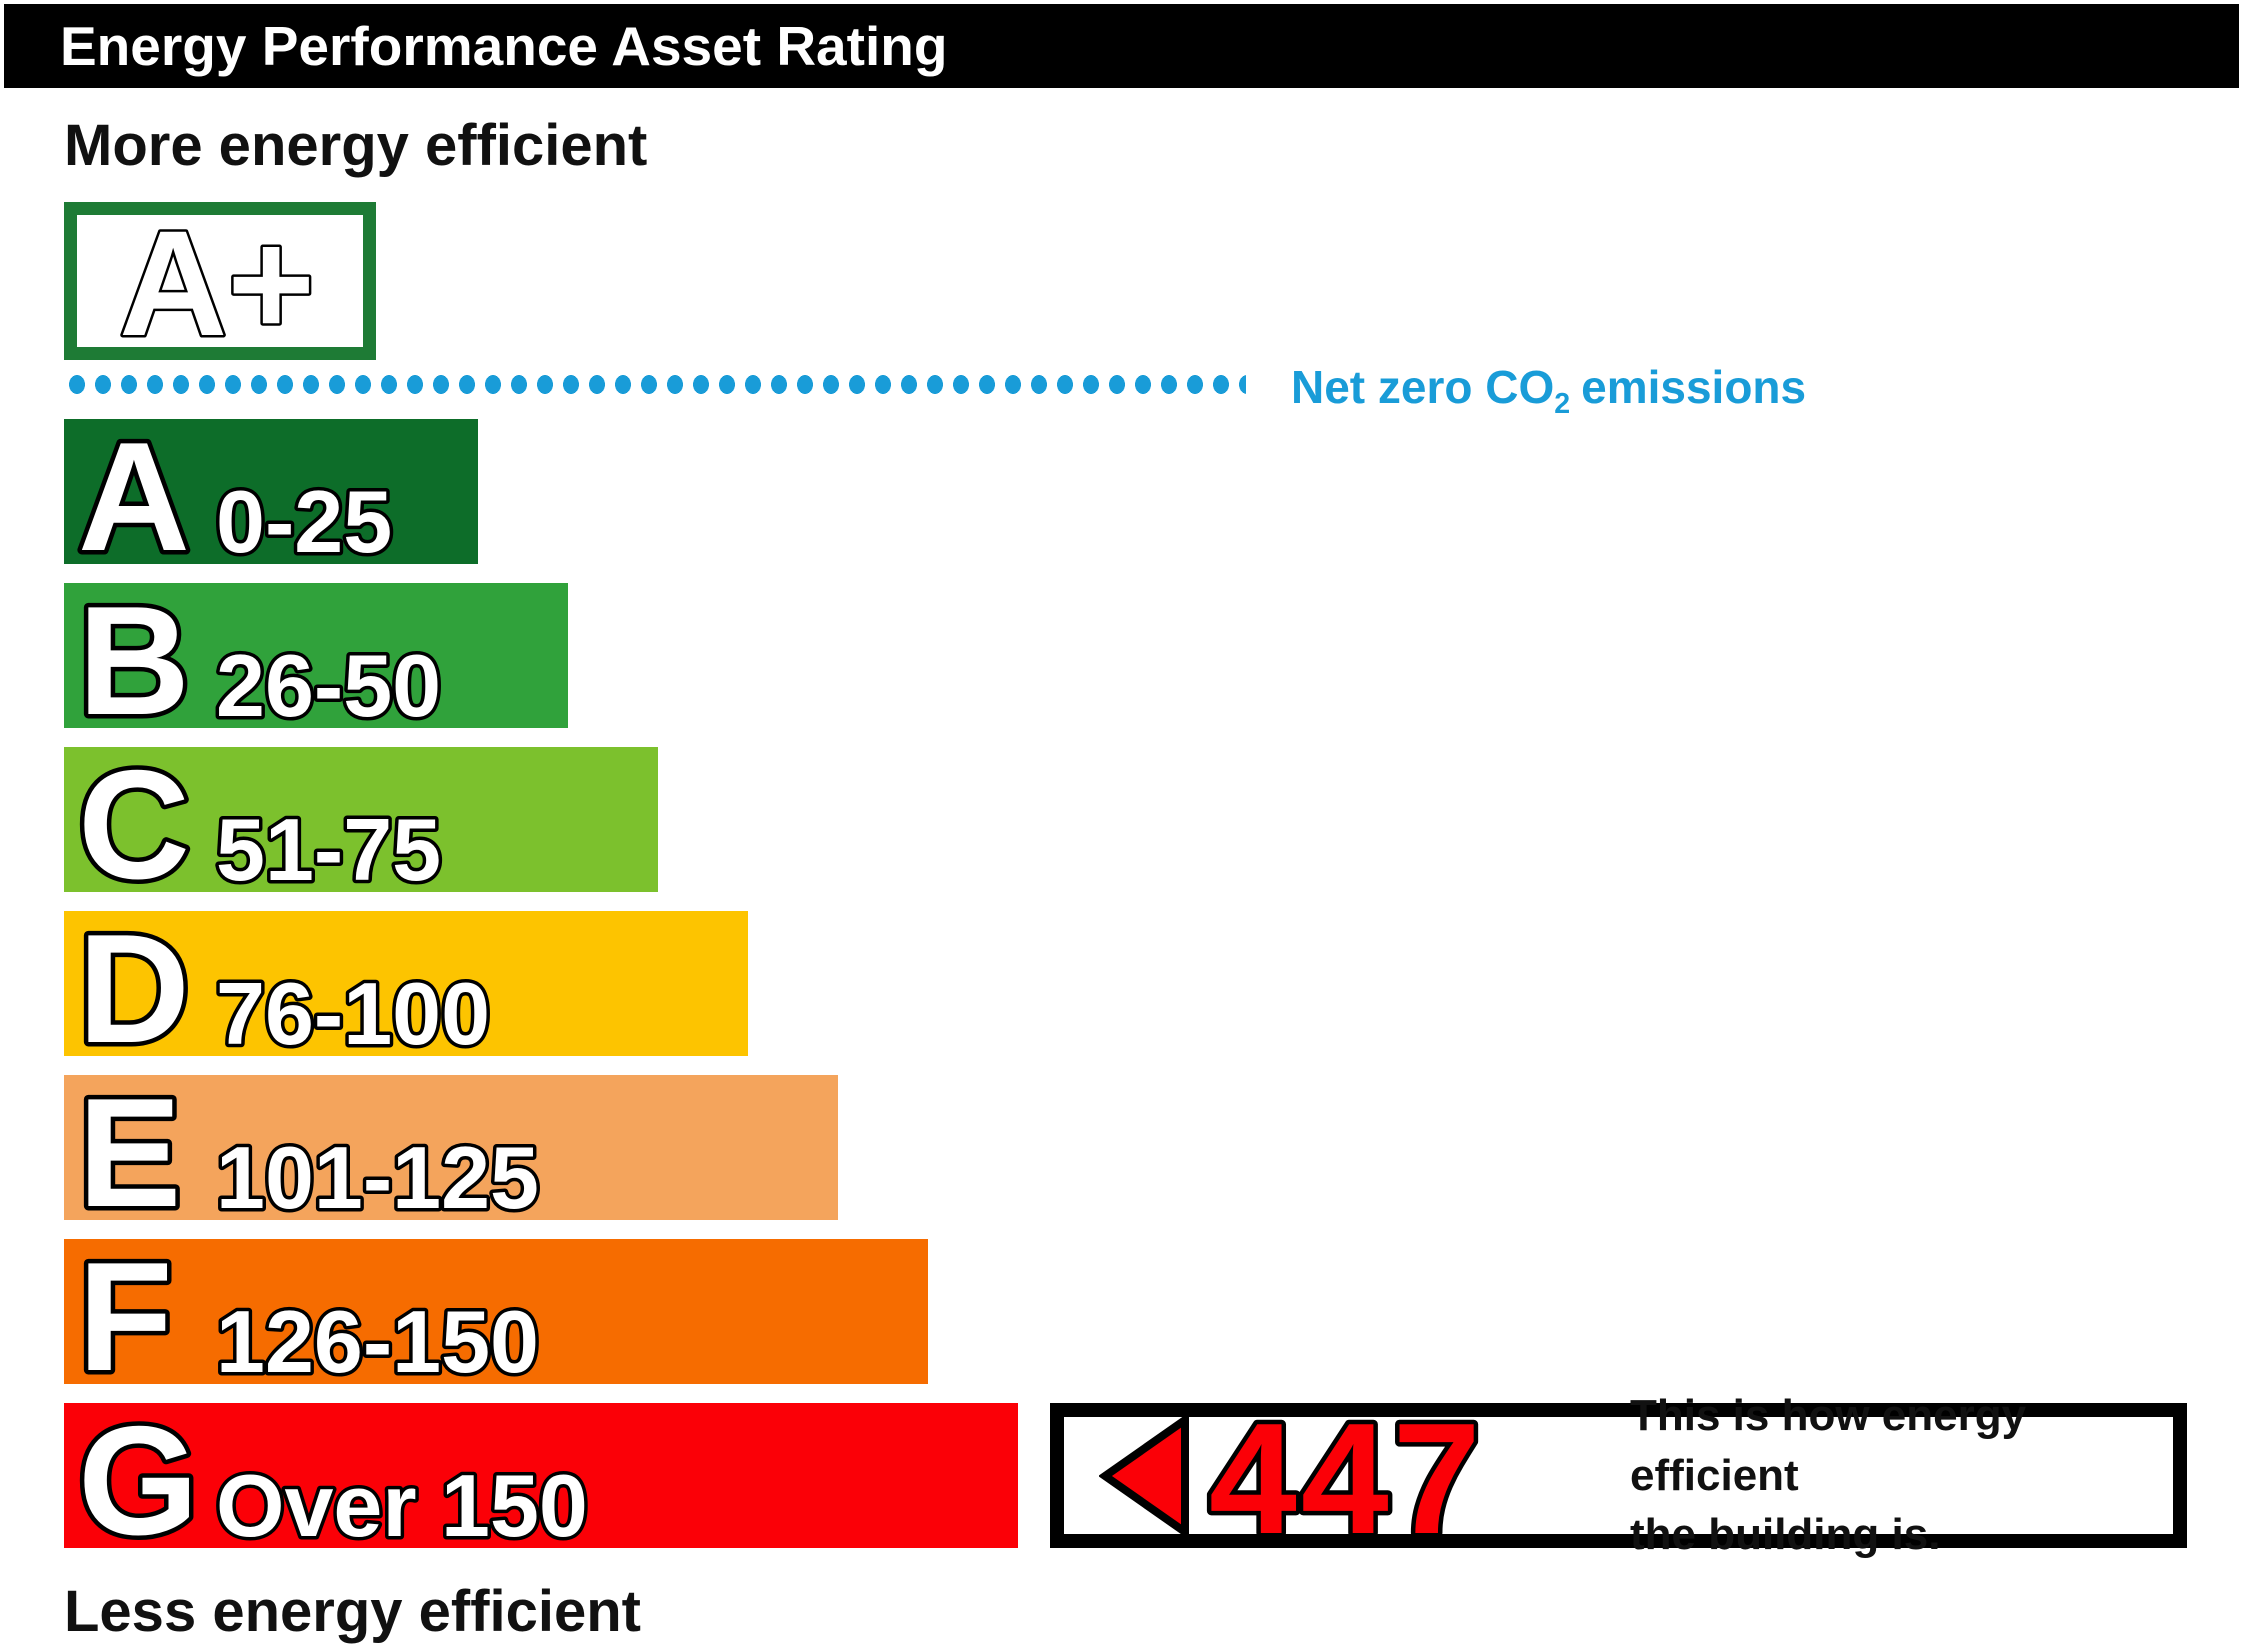 The width and height of the screenshot is (2243, 1648). Describe the element at coordinates (352, 1611) in the screenshot. I see `less-energy-efficient-label: Less energy efficient` at that location.